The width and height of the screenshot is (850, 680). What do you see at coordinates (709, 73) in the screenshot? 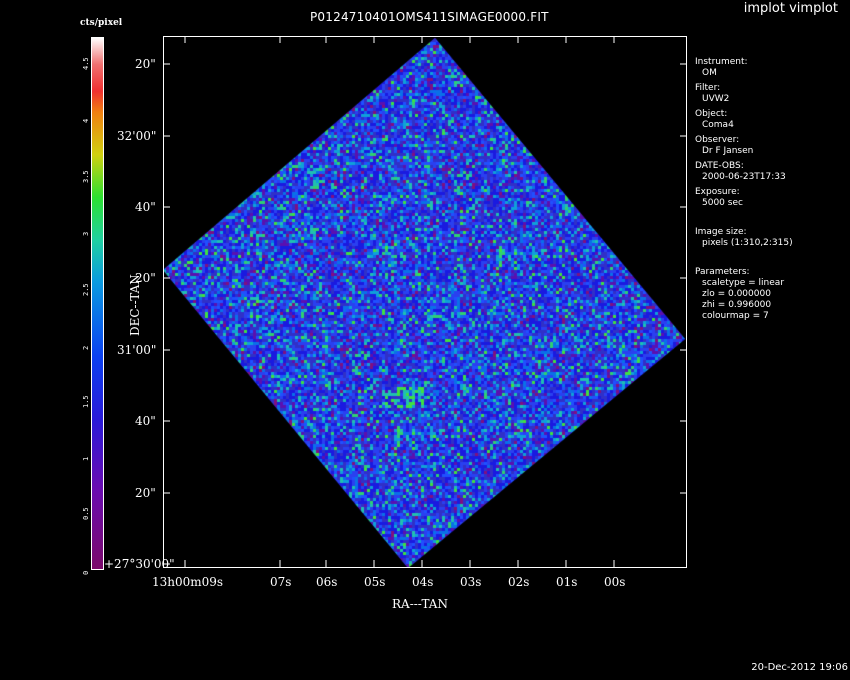
I see `info-value: OM` at bounding box center [709, 73].